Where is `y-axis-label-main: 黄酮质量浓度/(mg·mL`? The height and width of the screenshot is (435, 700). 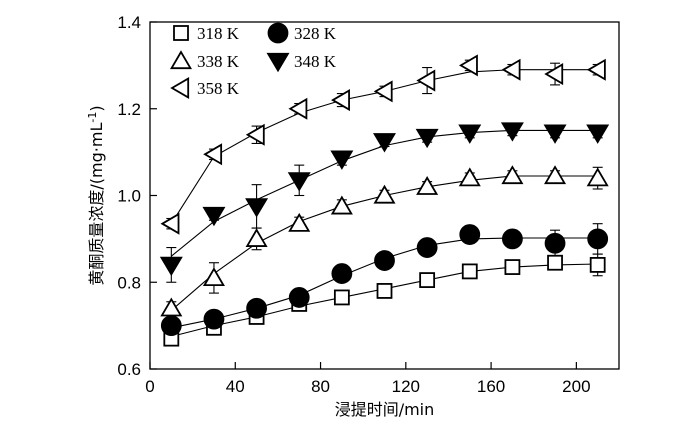
y-axis-label-main: 黄酮质量浓度/(mg·mL is located at coordinates (96, 204).